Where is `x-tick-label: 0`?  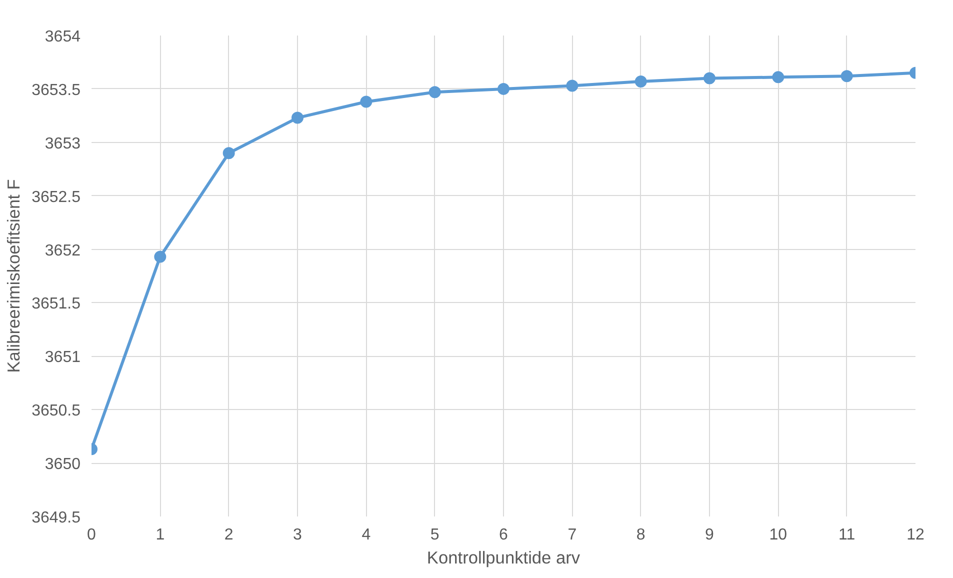
x-tick-label: 0 is located at coordinates (91, 535).